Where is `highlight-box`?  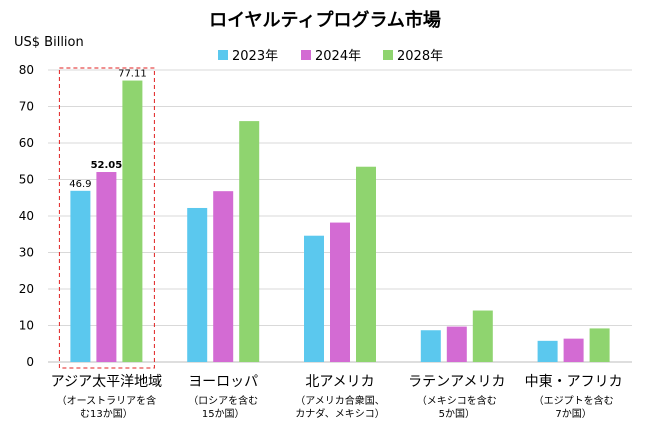
highlight-box is located at coordinates (106, 218).